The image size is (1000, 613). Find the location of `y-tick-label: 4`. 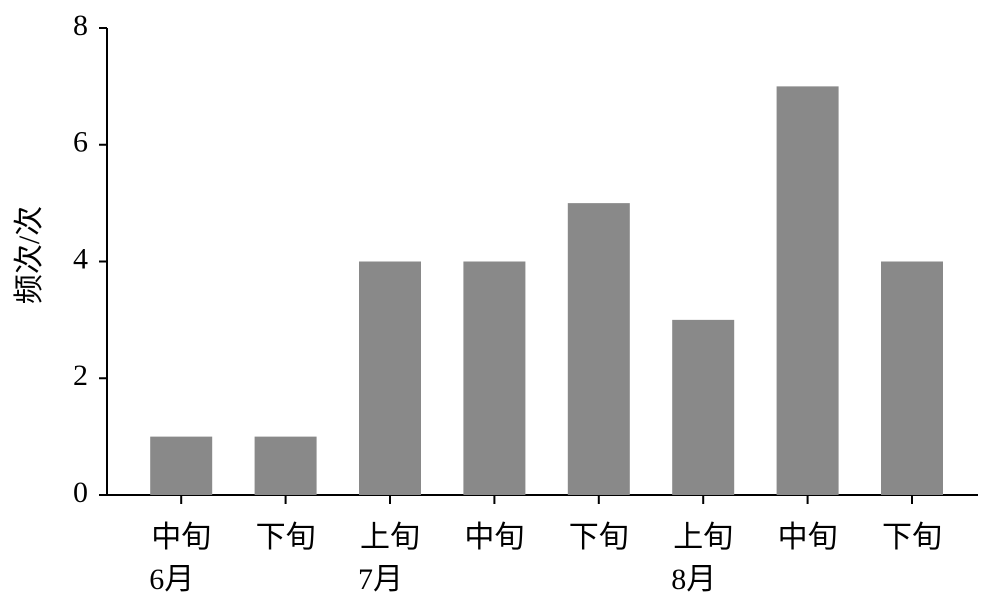

y-tick-label: 4 is located at coordinates (80, 258).